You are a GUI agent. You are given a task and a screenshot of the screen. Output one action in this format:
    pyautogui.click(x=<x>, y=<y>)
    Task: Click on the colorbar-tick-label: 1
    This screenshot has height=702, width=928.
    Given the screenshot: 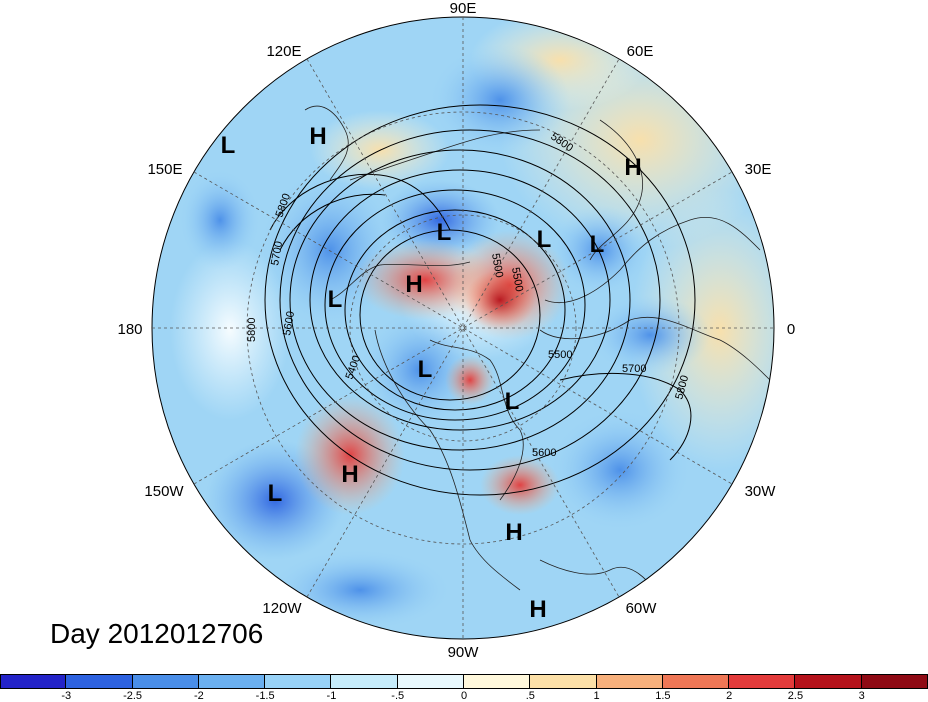 What is the action you would take?
    pyautogui.click(x=596, y=696)
    